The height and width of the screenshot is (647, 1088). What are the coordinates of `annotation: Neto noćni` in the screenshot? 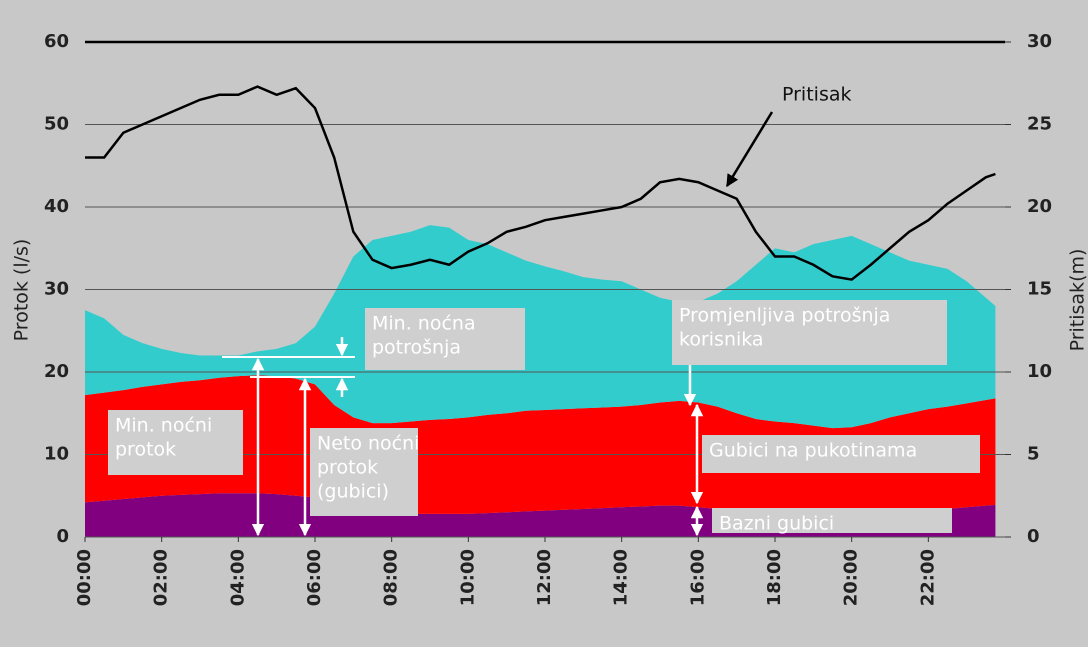 It's located at (368, 444).